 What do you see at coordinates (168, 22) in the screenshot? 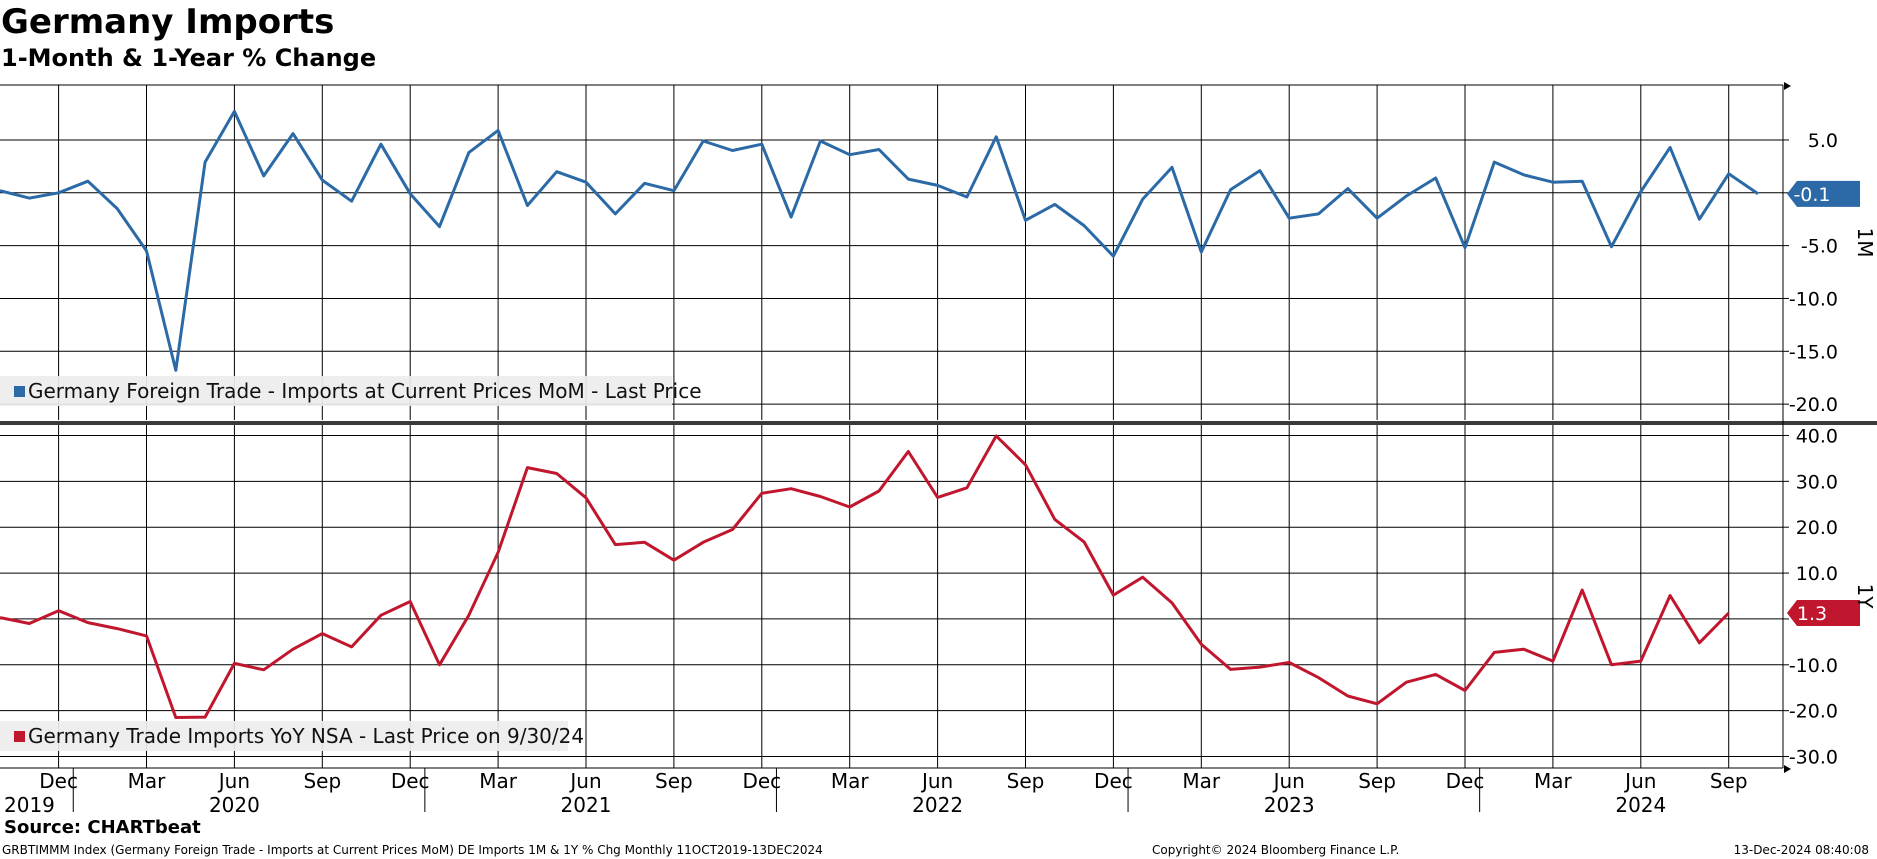
I see `chart-title: Germany Imports` at bounding box center [168, 22].